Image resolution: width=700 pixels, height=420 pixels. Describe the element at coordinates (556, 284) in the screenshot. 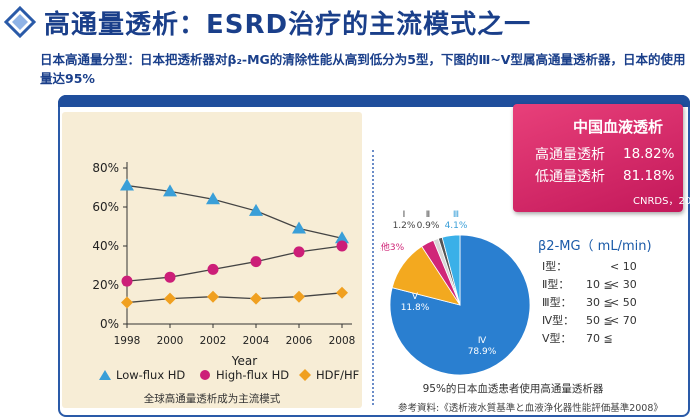

I see `b2m-table-cell: Ⅱ型：` at that location.